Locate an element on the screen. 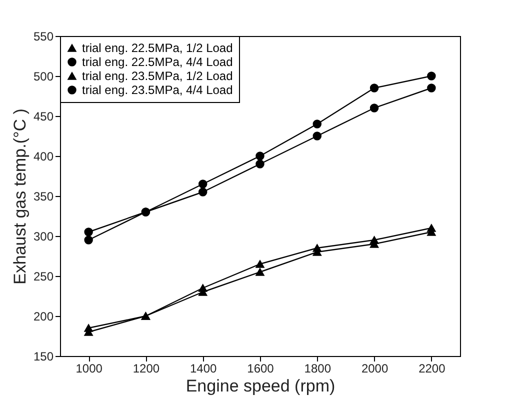 Image resolution: width=526 pixels, height=408 pixels. y-axis-title: Exhaust gas temp.(°C ) is located at coordinates (20, 196).